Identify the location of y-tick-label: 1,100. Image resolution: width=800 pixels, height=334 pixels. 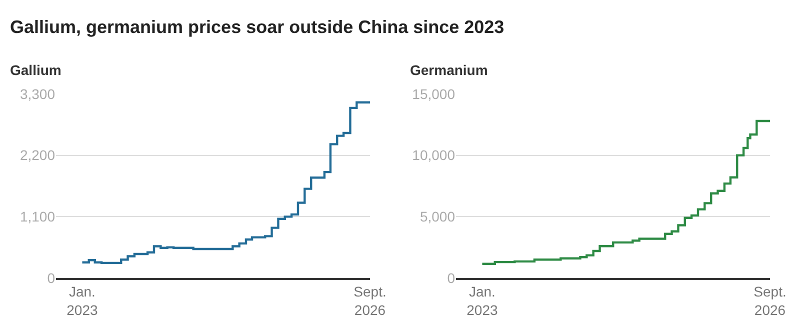
(38, 216).